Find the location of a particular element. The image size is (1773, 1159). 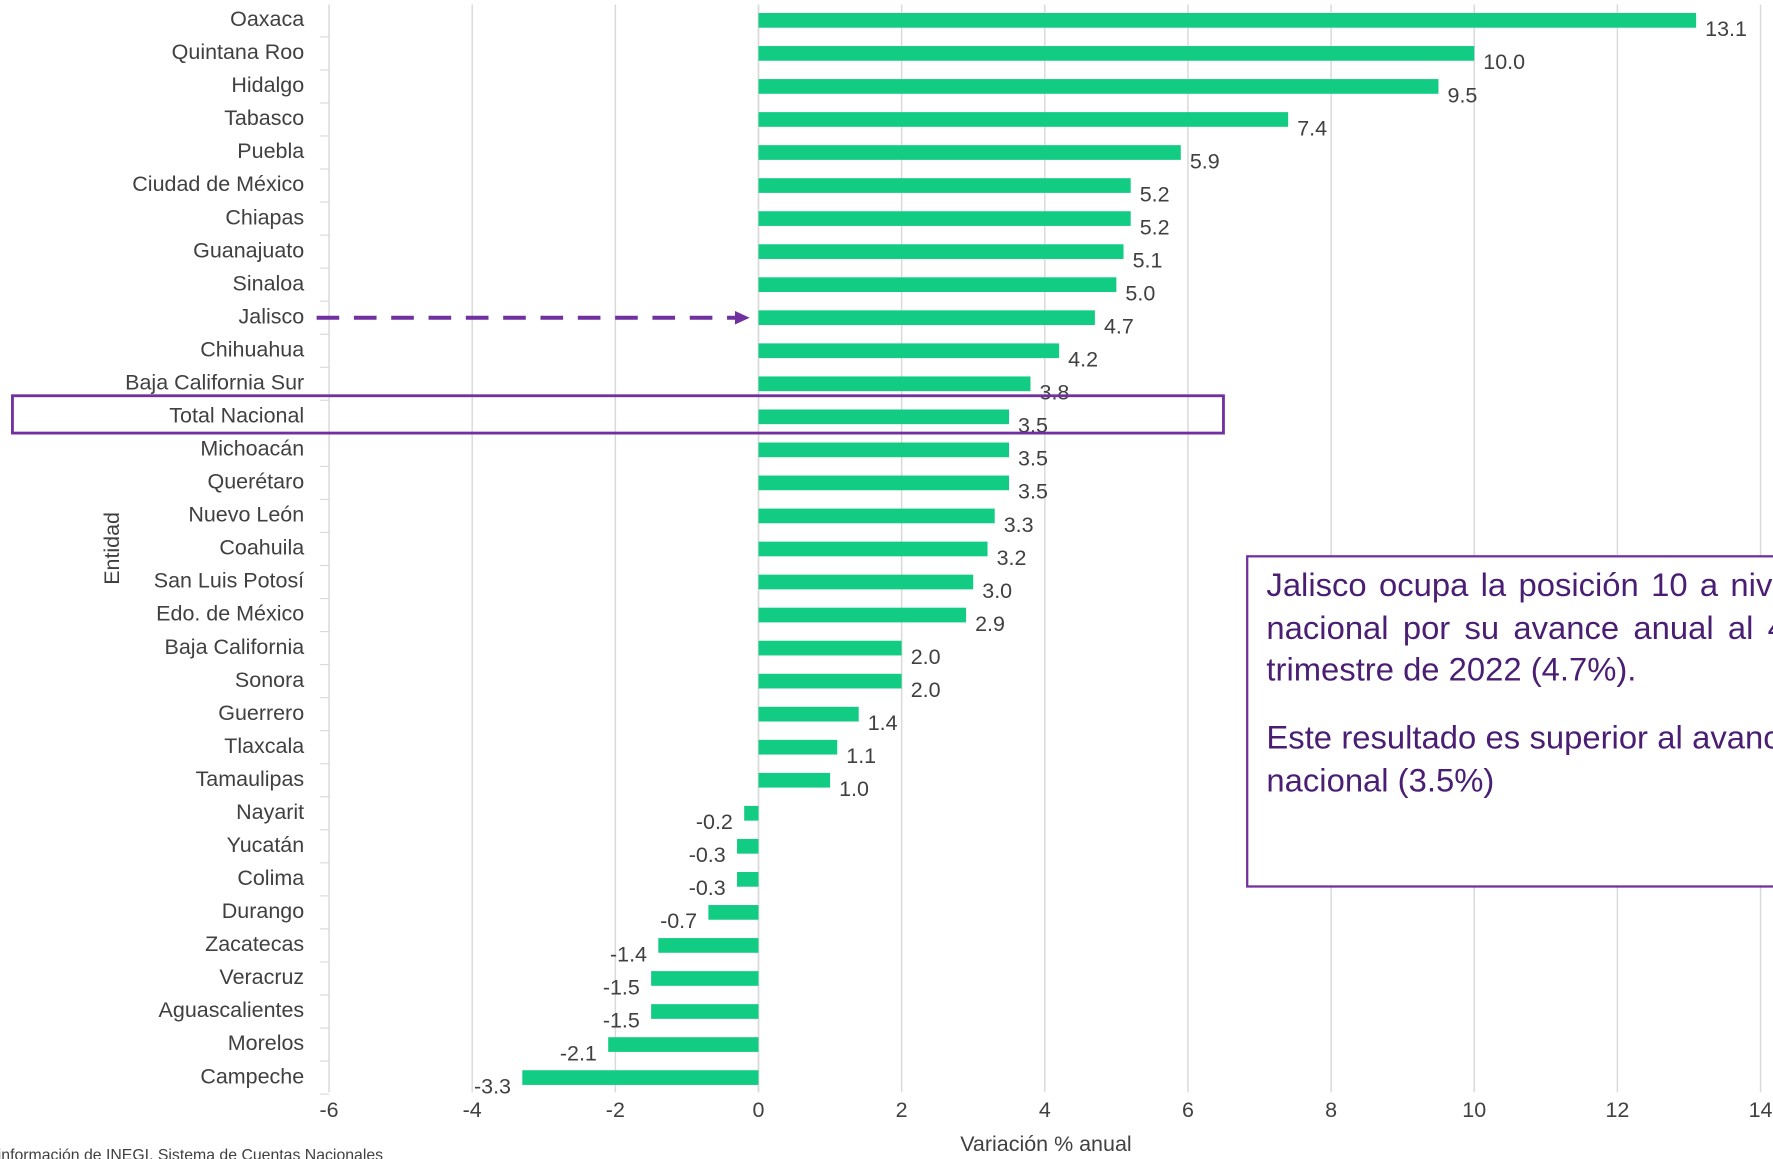

y-tick-label: Jalisco is located at coordinates (272, 316).